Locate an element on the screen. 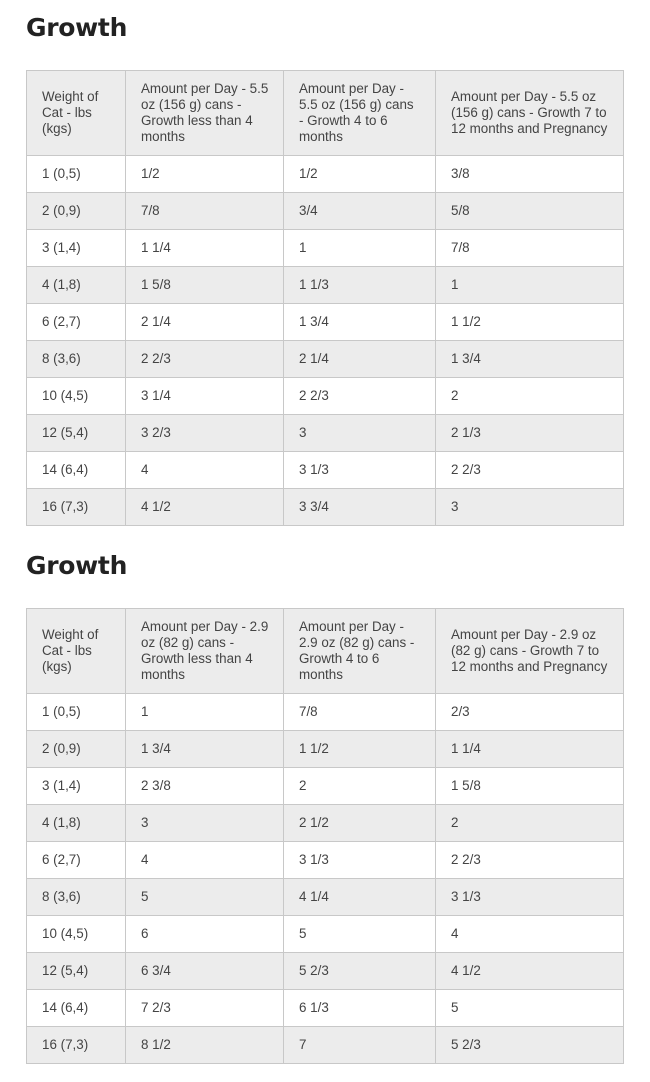 This screenshot has height=1082, width=650. cell-weight: 12 (5,4) is located at coordinates (76, 971).